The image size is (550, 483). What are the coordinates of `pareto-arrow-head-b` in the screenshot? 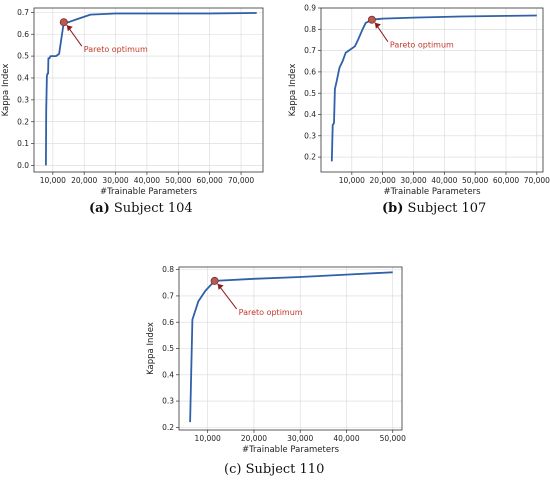 It's located at (377, 25).